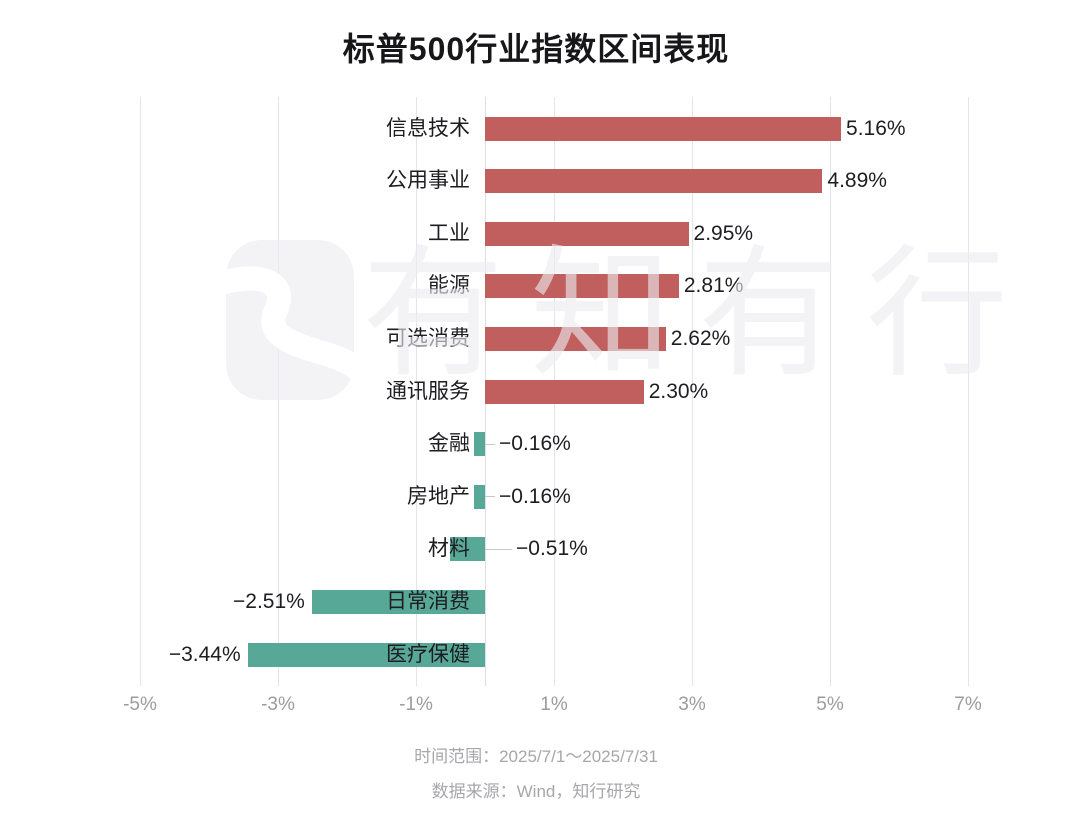 This screenshot has width=1072, height=822. I want to click on value-label: 2.95%, so click(723, 233).